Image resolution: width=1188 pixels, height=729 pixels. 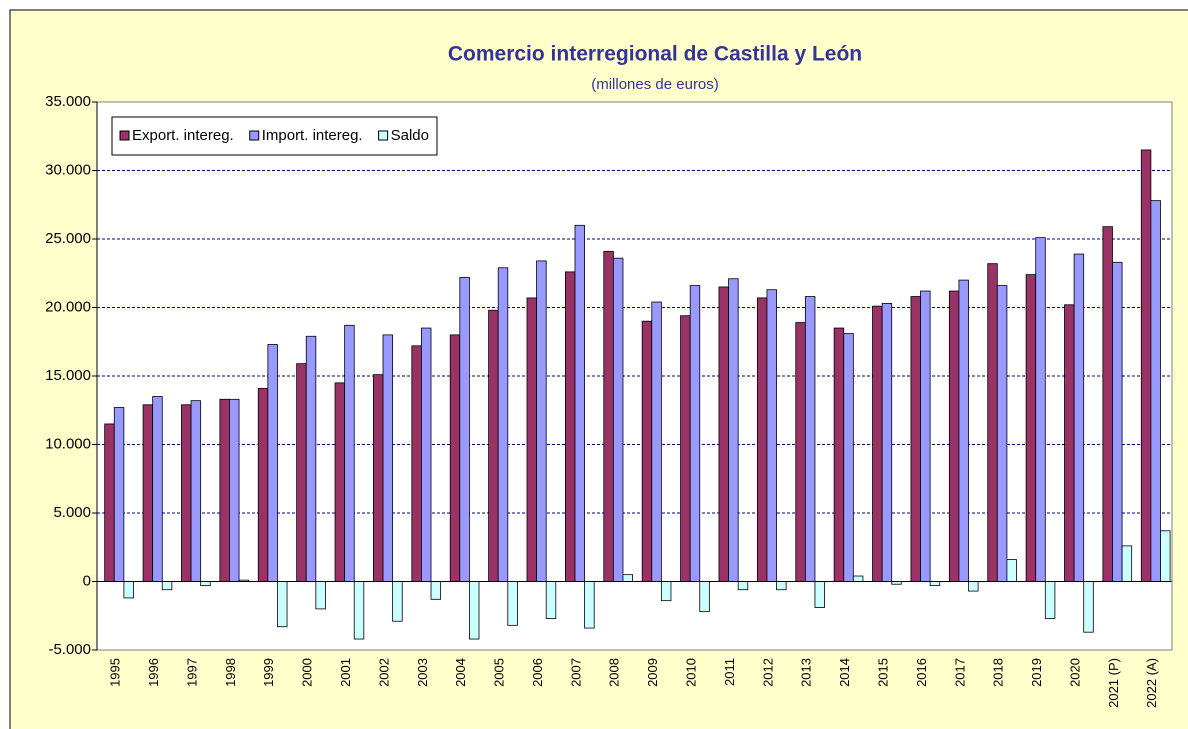 What do you see at coordinates (691, 672) in the screenshot?
I see `x-tick-label: 2010` at bounding box center [691, 672].